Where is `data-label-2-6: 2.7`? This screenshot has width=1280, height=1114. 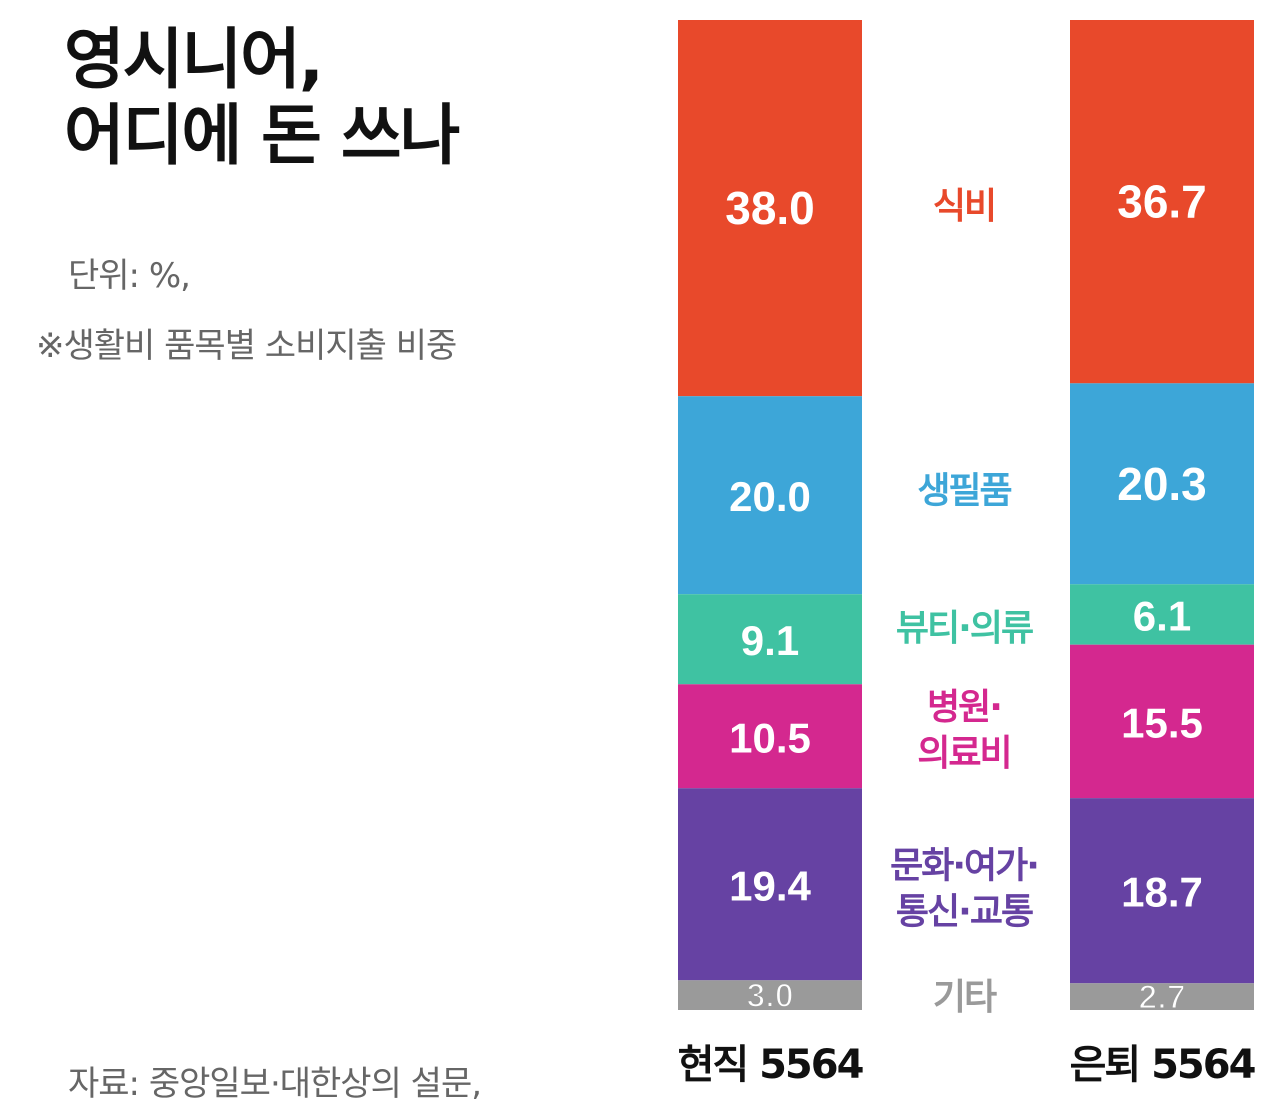
data-label-2-6: 2.7 is located at coordinates (1161, 998).